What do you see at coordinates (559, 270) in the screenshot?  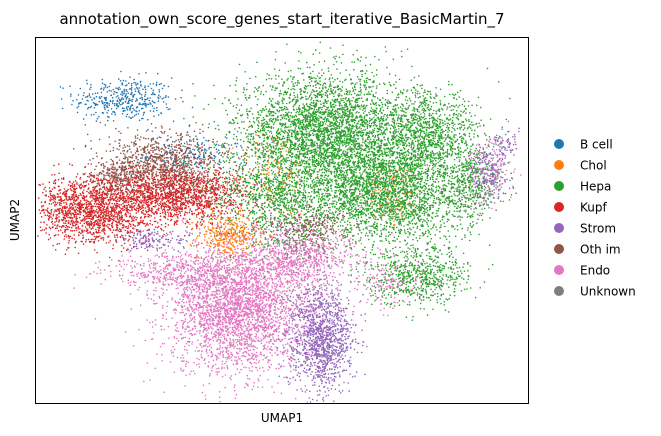 I see `legend-marker-endo` at bounding box center [559, 270].